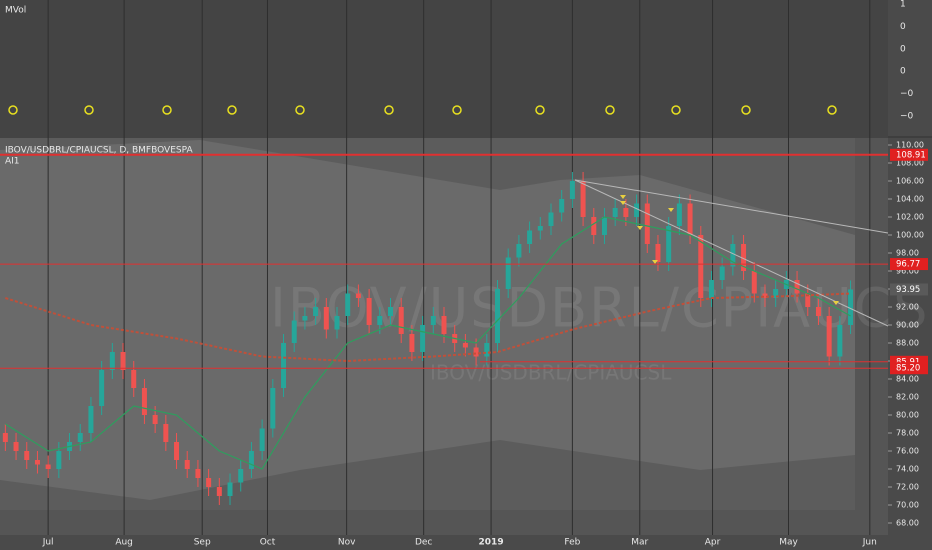 This screenshot has height=550, width=932. What do you see at coordinates (423, 543) in the screenshot?
I see `x-tick-label: Dec` at bounding box center [423, 543].